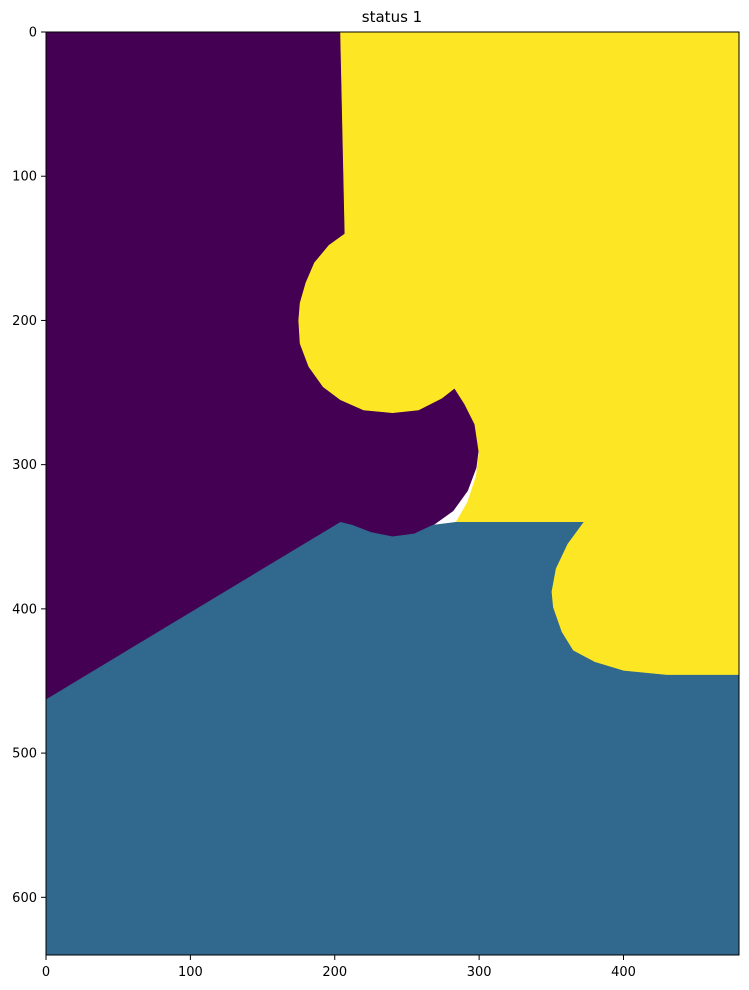 This screenshot has width=749, height=990. I want to click on y-tick-label: 200, so click(24, 321).